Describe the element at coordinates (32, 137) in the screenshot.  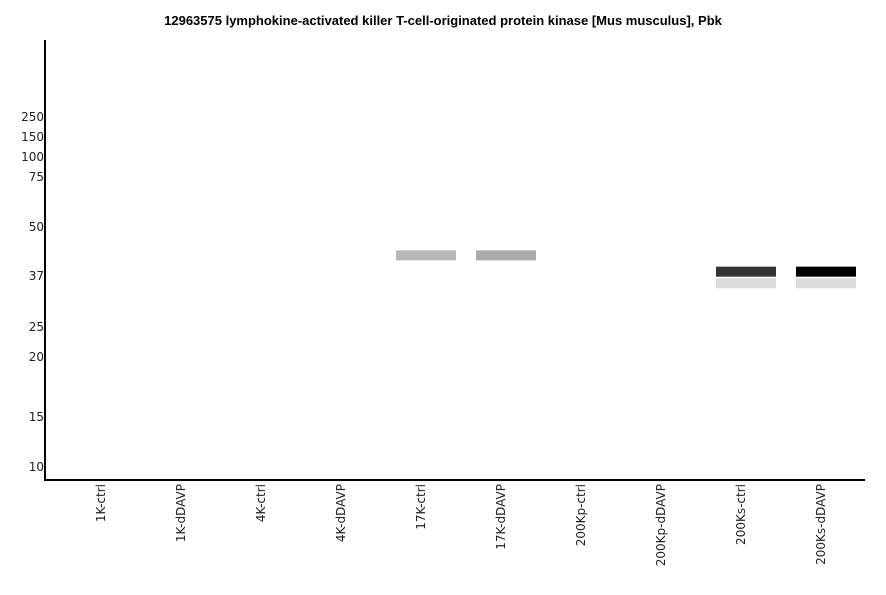
I see `y-tick-label: 150` at that location.